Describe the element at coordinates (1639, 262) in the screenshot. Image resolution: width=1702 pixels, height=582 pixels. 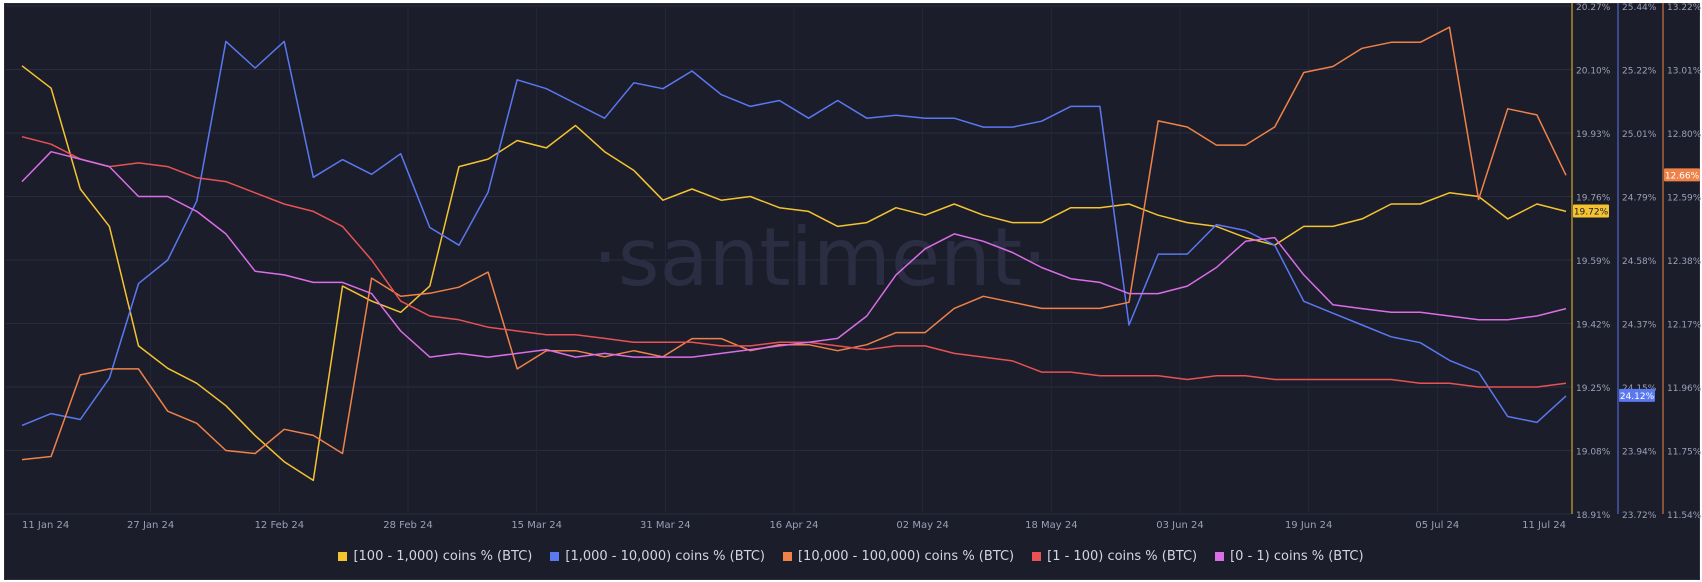
I see `y-tick-label: 24.58%` at that location.